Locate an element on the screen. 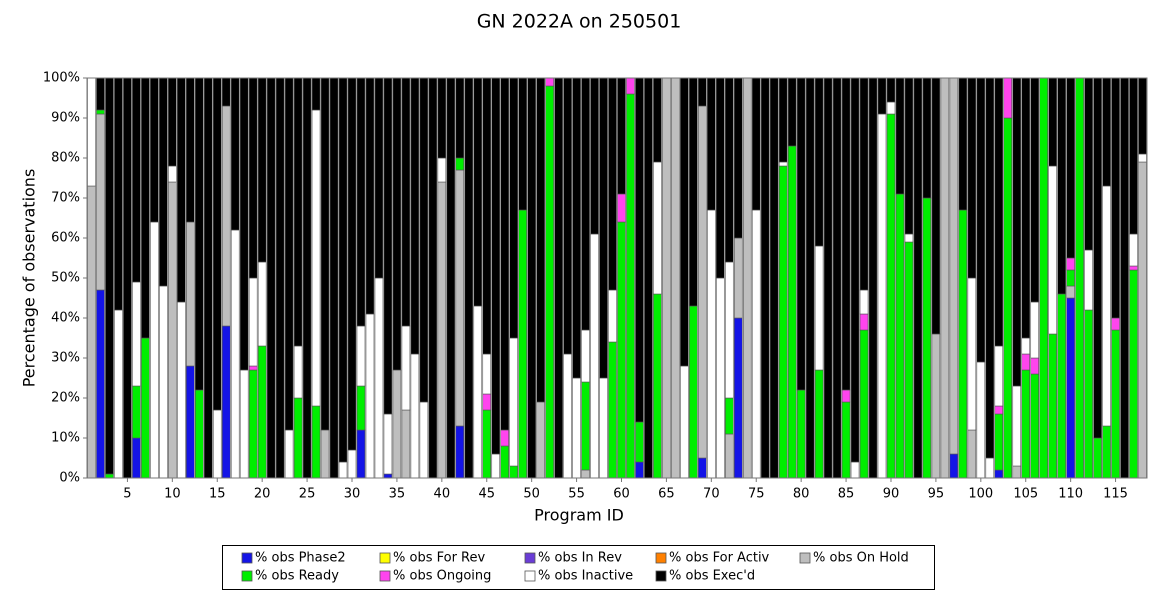  y-tick-label: 10% is located at coordinates (65, 438).